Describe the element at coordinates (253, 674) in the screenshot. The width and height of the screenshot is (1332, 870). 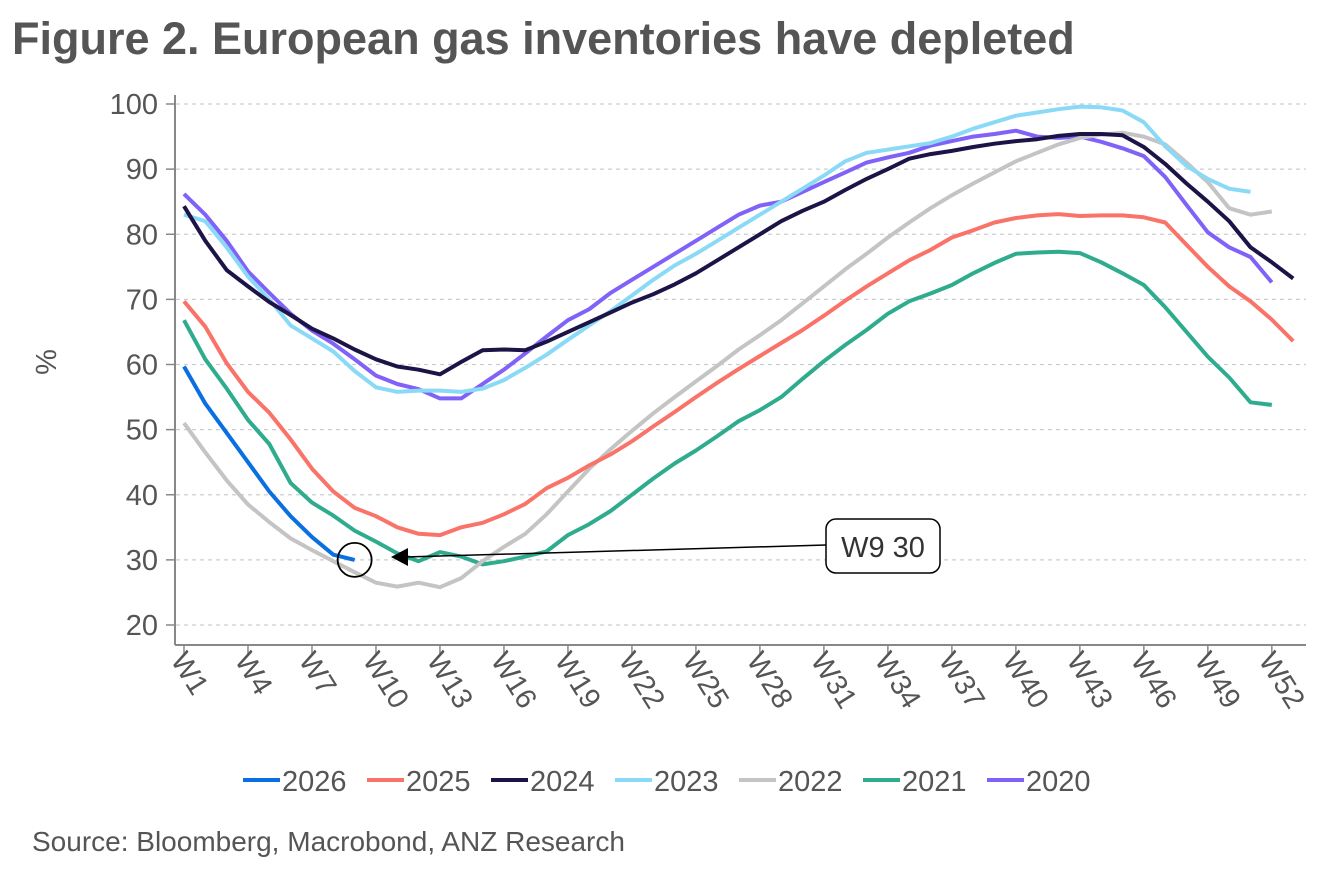
I see `x-tick-label: W4` at that location.